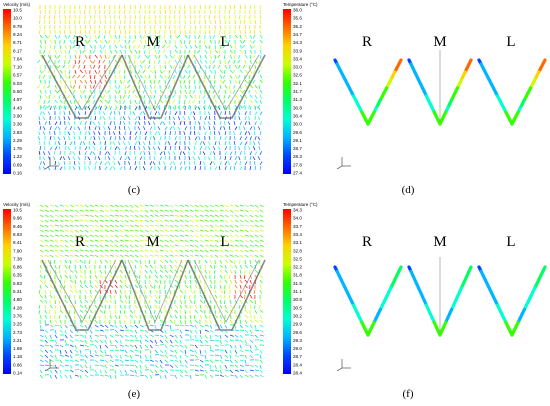 This screenshot has height=406, width=550. What do you see at coordinates (17, 226) in the screenshot?
I see `colorbar-tick: 9.45` at bounding box center [17, 226].